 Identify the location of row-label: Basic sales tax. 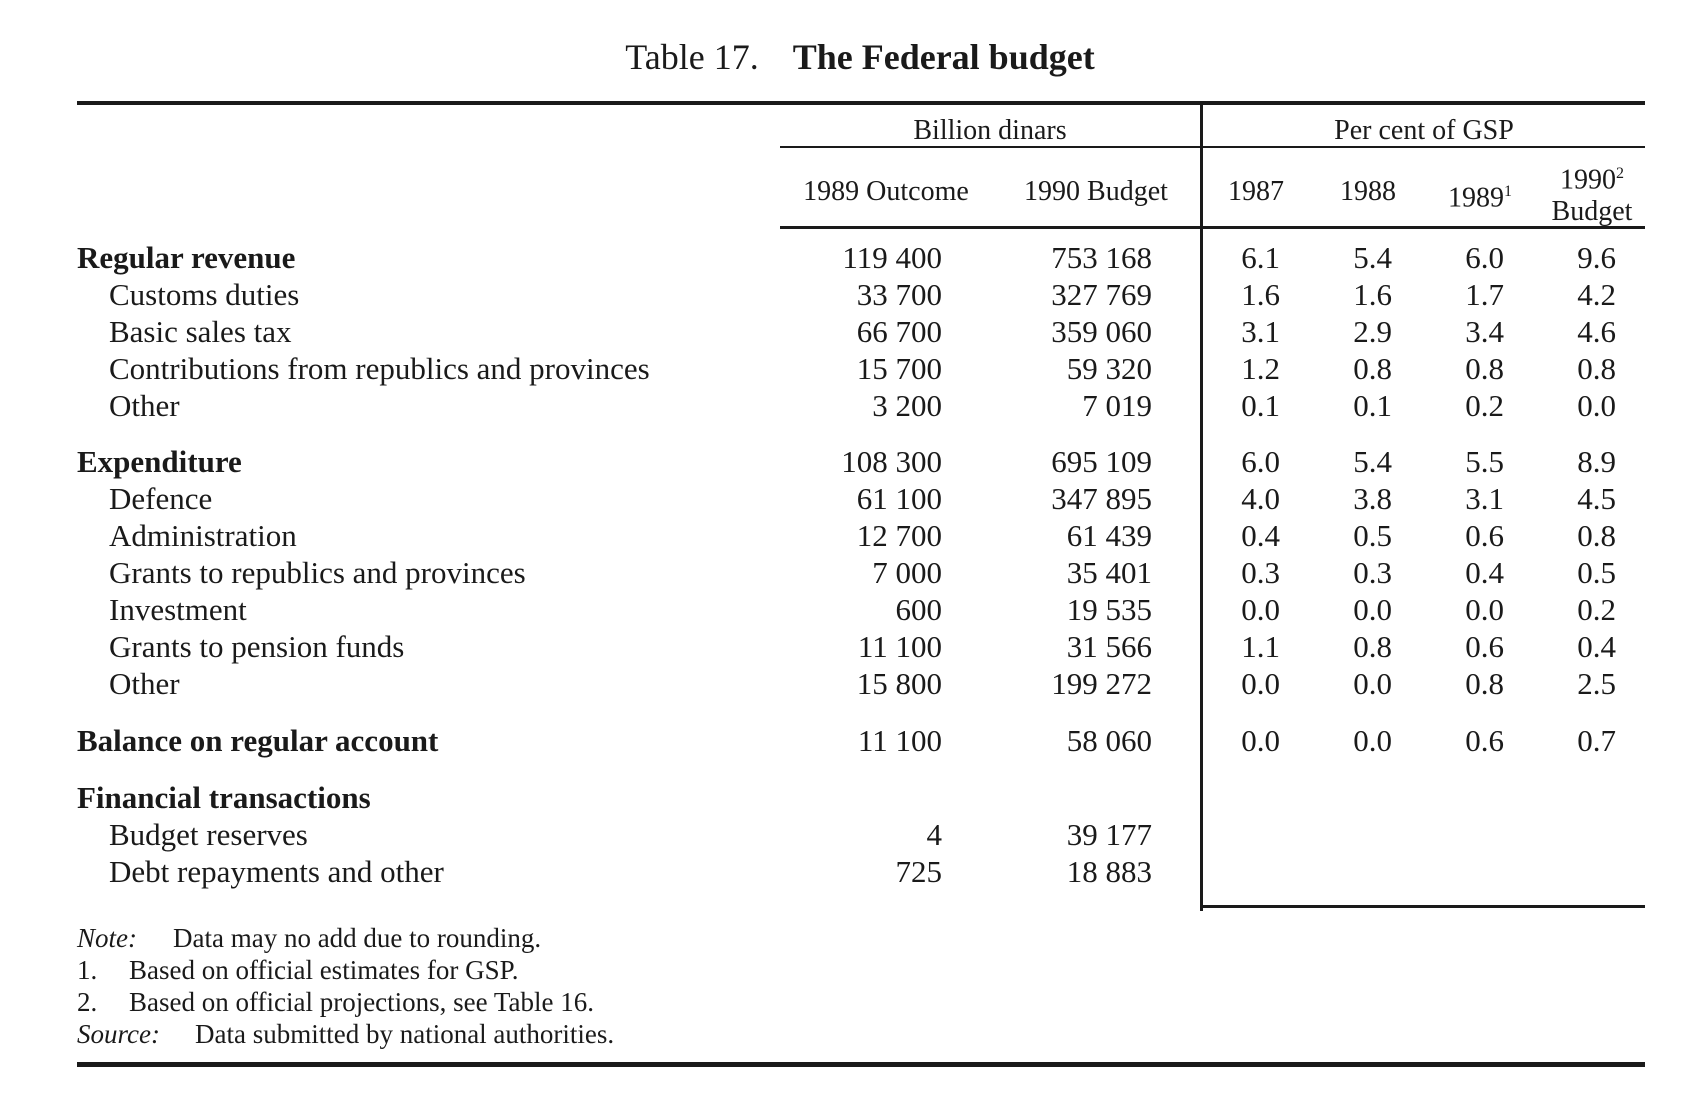
(200, 331).